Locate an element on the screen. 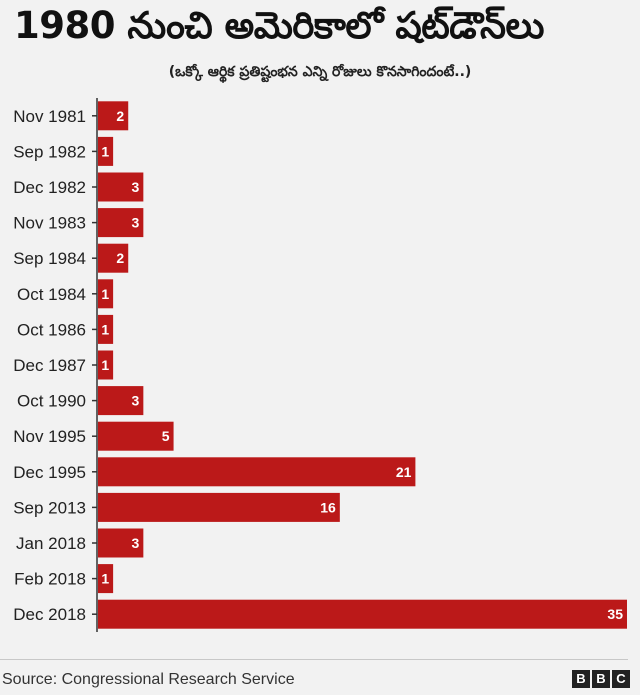  bbc-logo: B B C is located at coordinates (601, 679).